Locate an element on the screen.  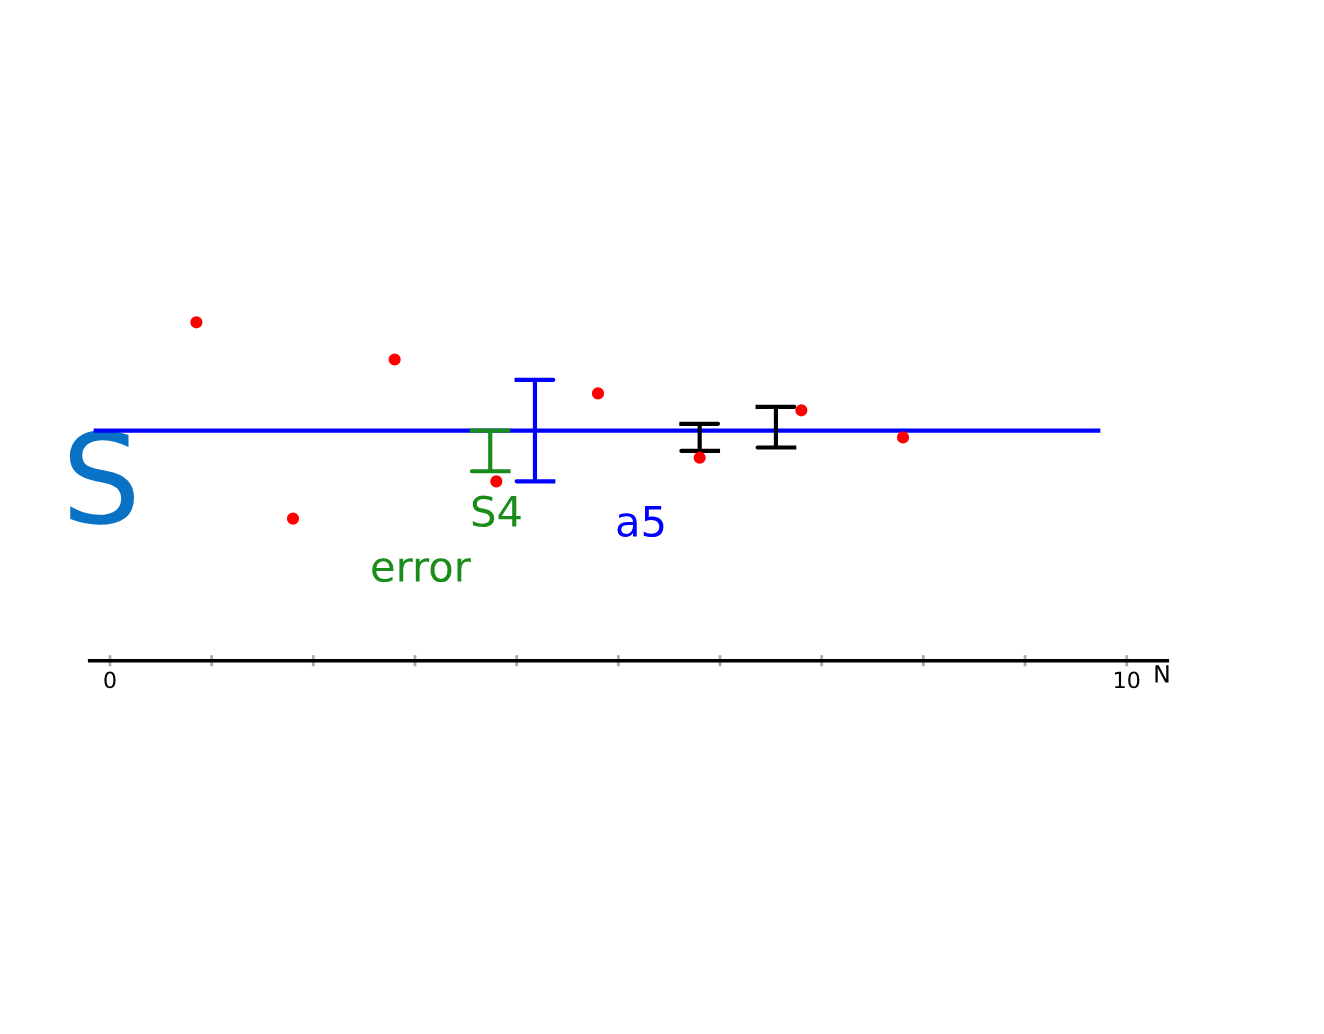
annotation: S4 is located at coordinates (496, 511).